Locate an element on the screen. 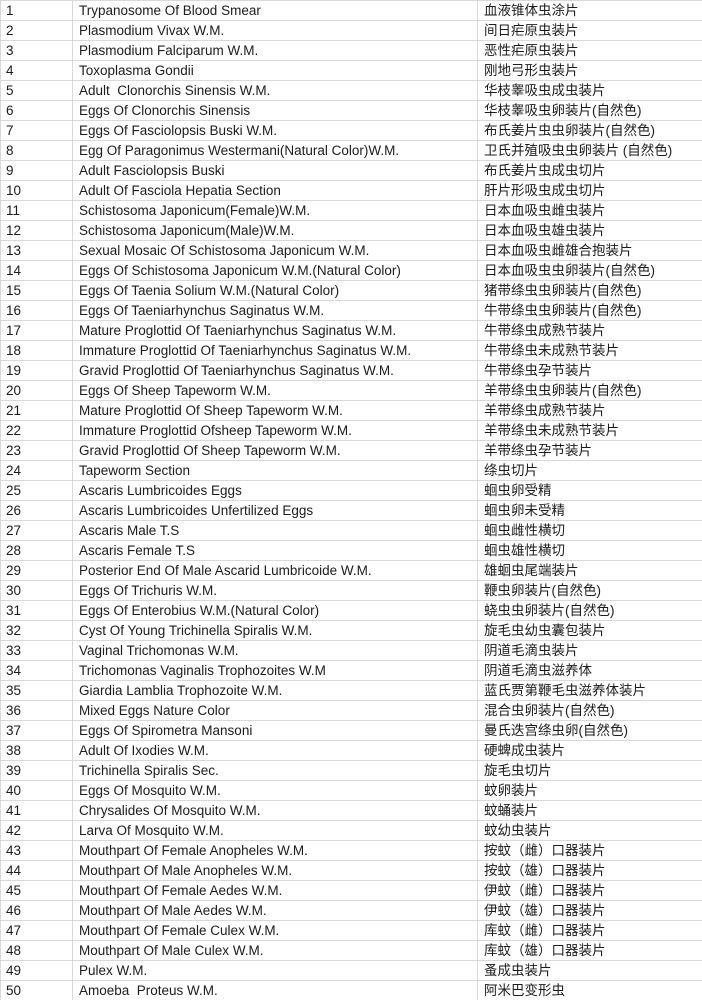  row-number-cell: 5 is located at coordinates (36, 90).